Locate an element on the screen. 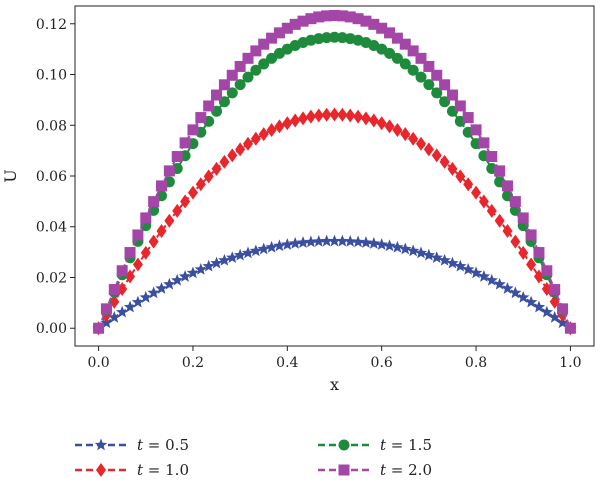 The height and width of the screenshot is (487, 600). x-axis-label: x is located at coordinates (334, 384).